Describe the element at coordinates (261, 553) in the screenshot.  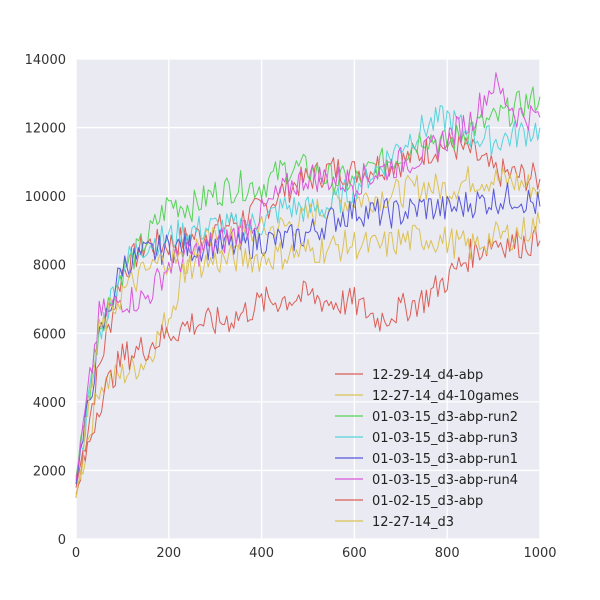
I see `x-tick-label: 400` at that location.